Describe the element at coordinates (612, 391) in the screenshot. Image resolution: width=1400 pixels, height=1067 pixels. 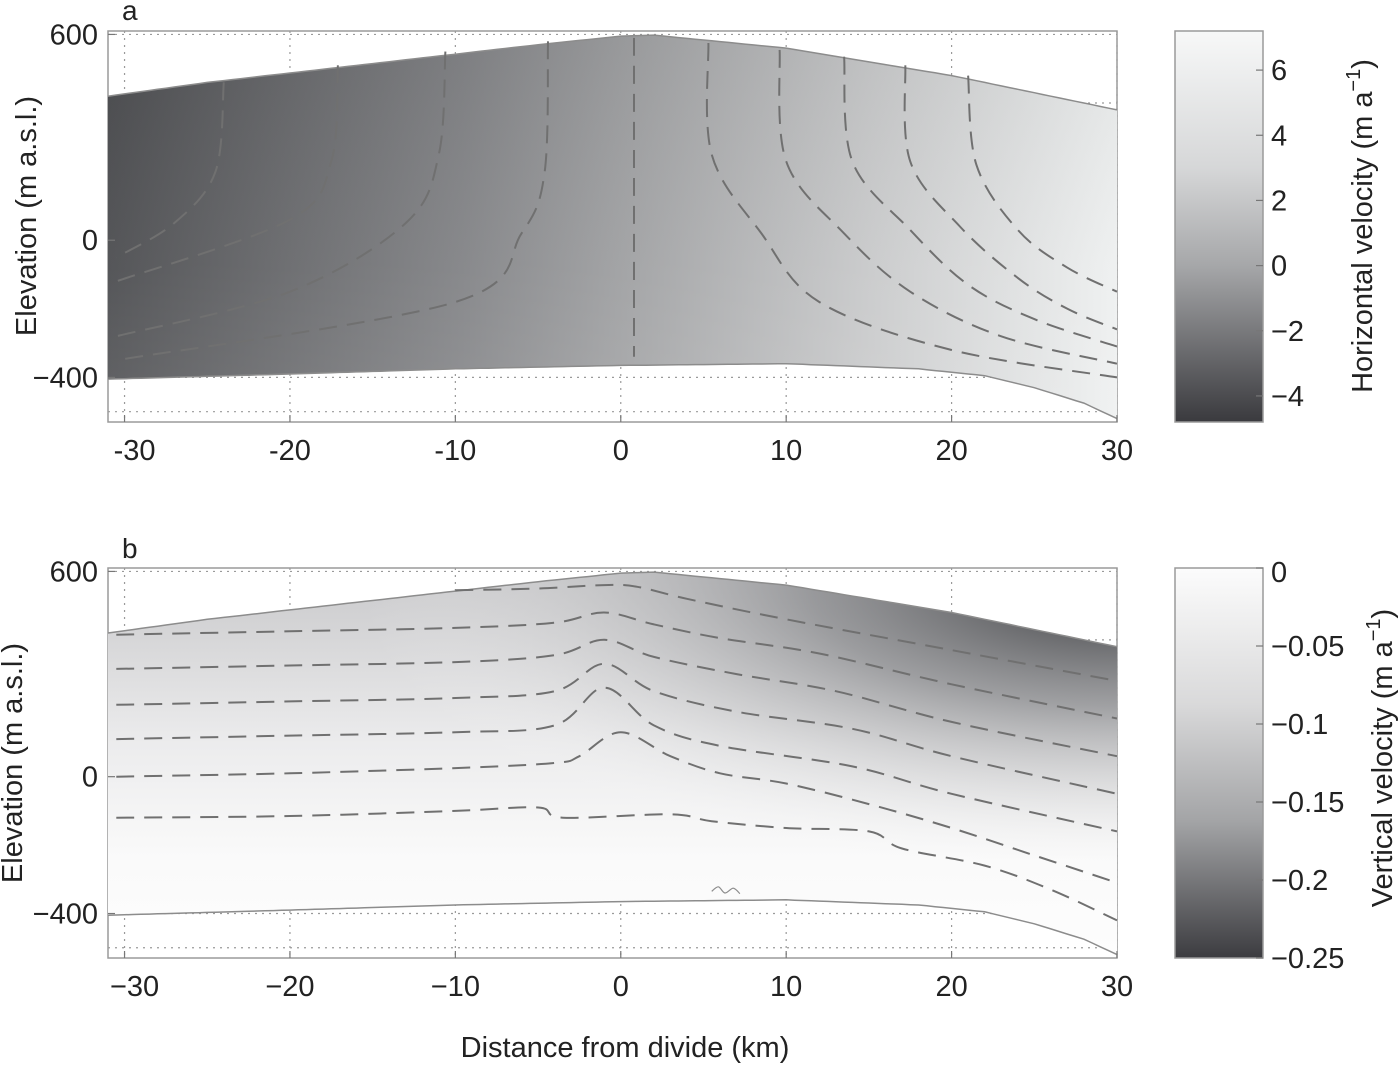
I see `panel-a-bed-line` at that location.